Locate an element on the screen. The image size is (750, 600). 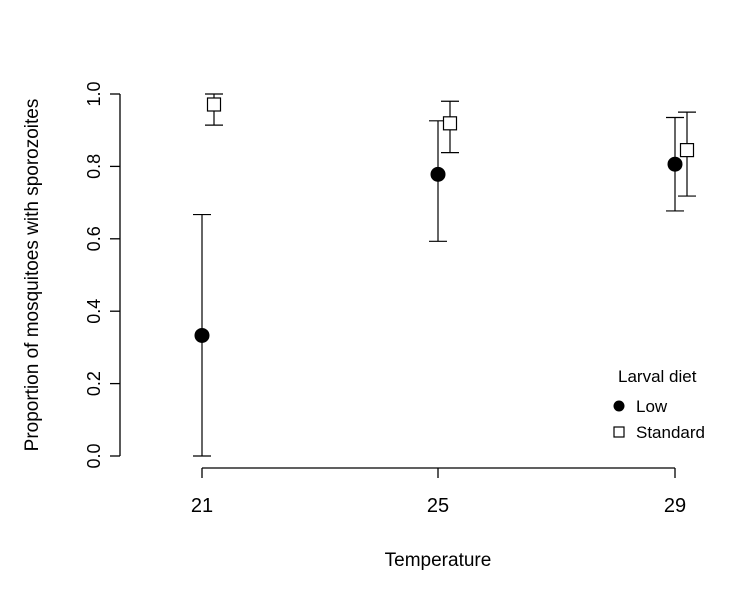
legend-title: Larval diet is located at coordinates (657, 376).